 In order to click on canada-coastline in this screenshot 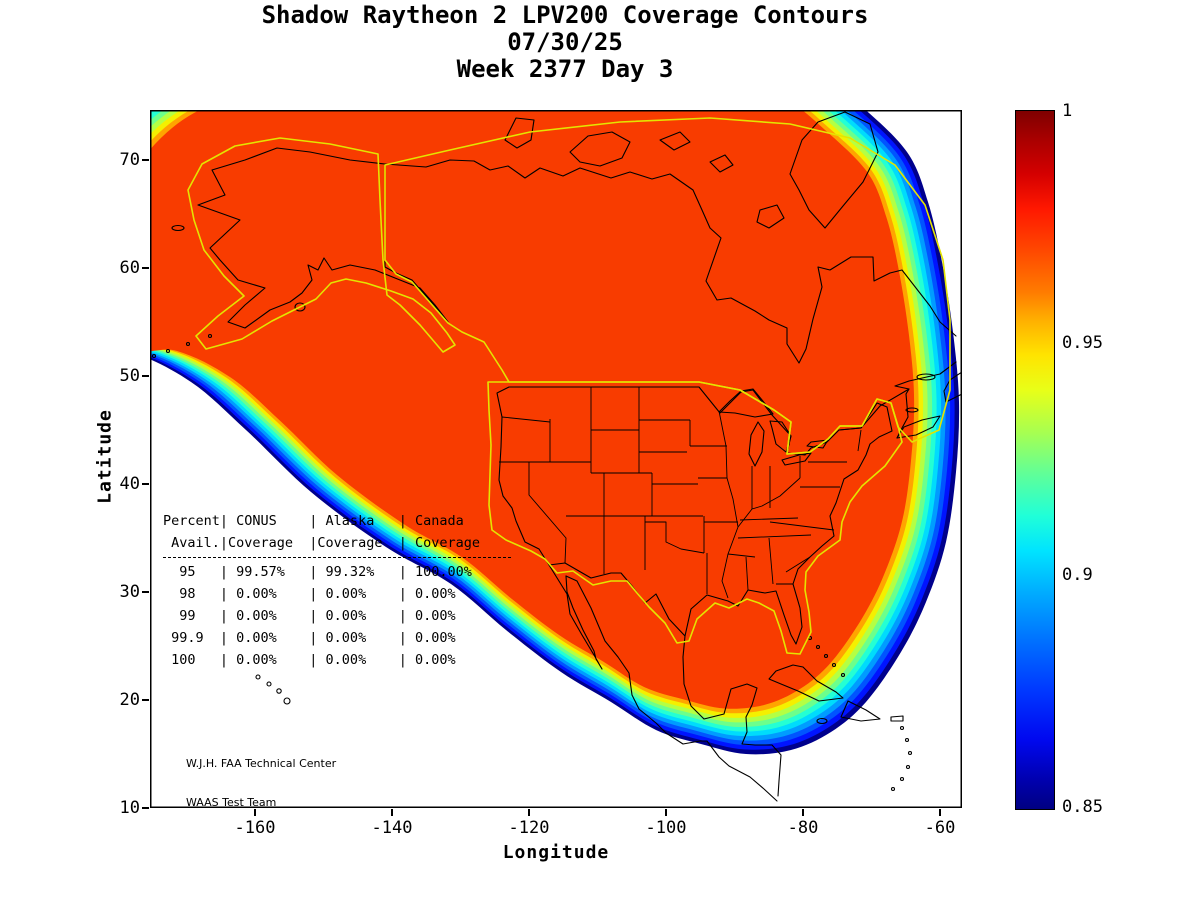, I will do `click(670, 261)`.